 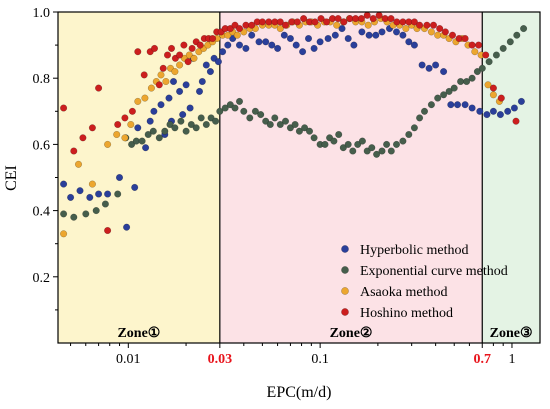 I want to click on x-tick-label-1: 0.01, so click(x=128, y=359).